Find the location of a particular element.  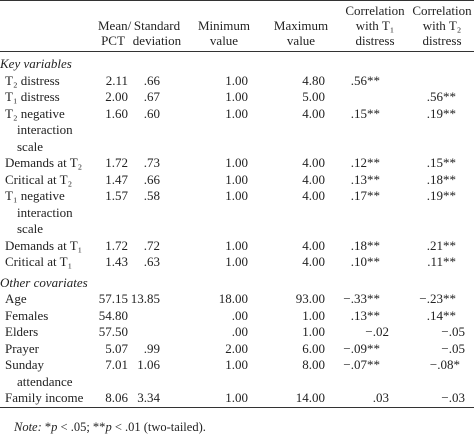

value-cell: 2.00 is located at coordinates (236, 348).